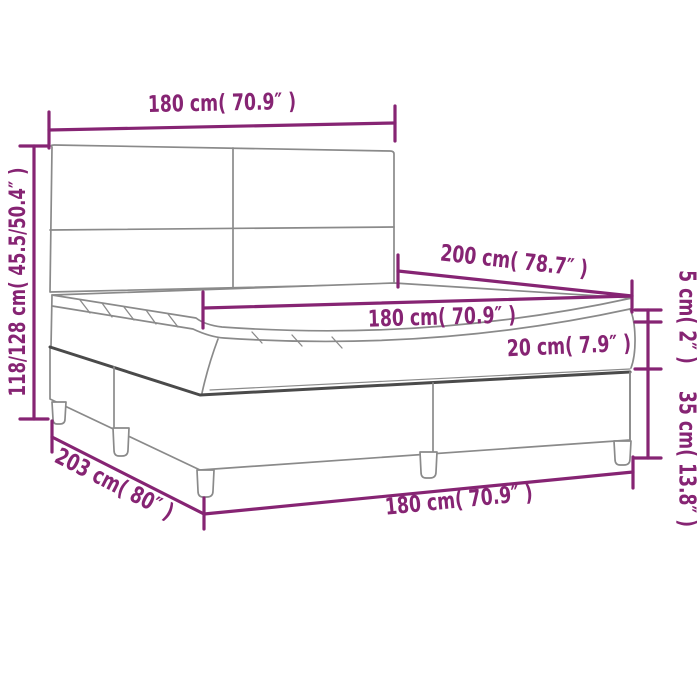 The width and height of the screenshot is (700, 700). What do you see at coordinates (222, 218) in the screenshot?
I see `headboard` at bounding box center [222, 218].